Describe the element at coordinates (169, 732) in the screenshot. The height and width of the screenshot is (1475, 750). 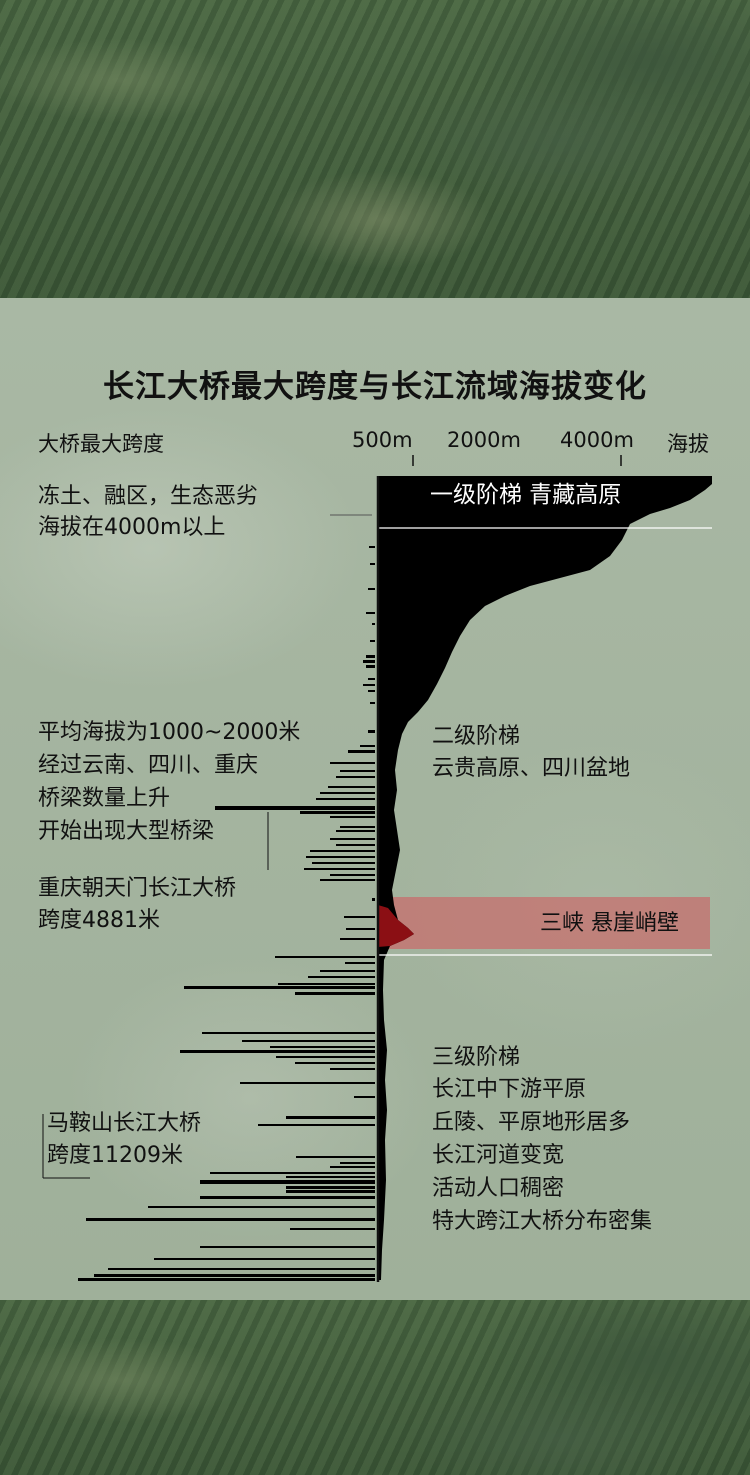
I see `annotation-line: 平均海拔为1000~2000米` at that location.